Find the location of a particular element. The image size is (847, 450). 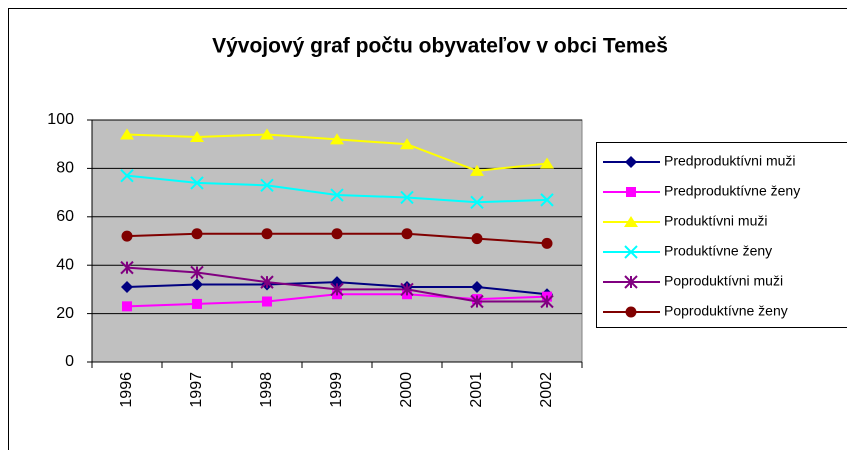

x-tick-label: 1997 is located at coordinates (196, 390).